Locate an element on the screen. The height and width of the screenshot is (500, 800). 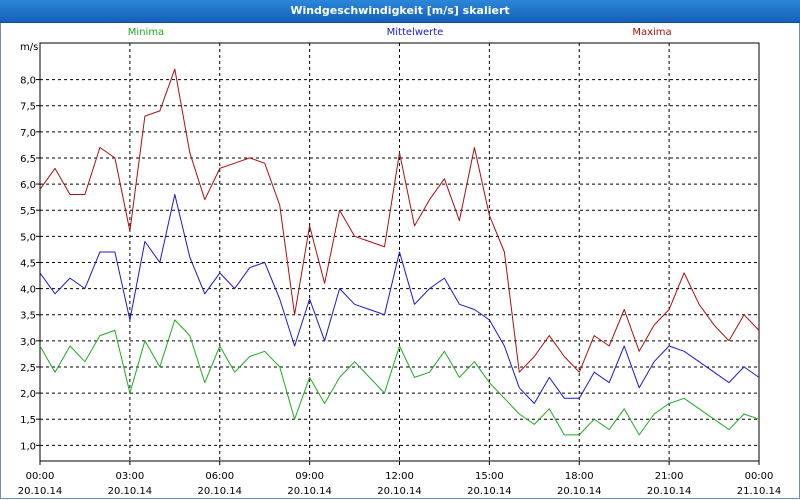
legend: Minima Mittelwerte Maxima is located at coordinates (400, 32).